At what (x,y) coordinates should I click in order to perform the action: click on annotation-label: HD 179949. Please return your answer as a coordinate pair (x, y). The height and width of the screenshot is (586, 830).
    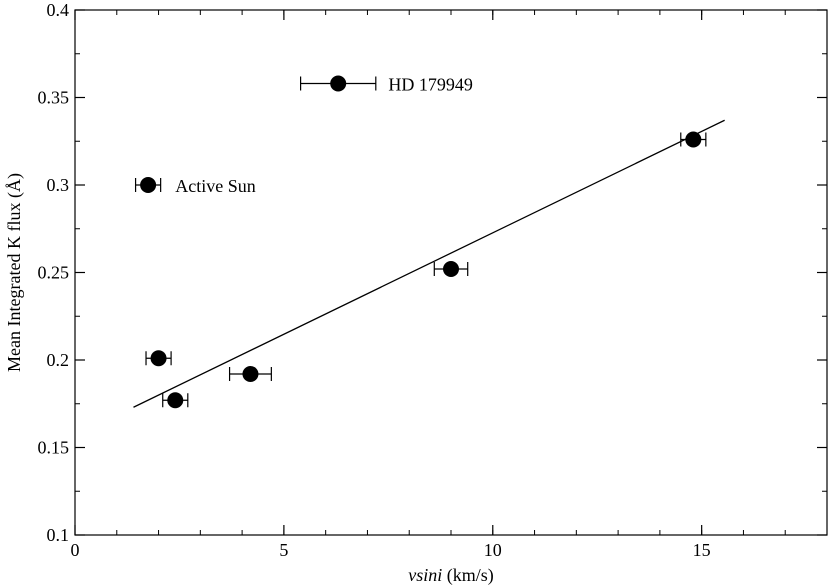
    Looking at the image, I should click on (430, 85).